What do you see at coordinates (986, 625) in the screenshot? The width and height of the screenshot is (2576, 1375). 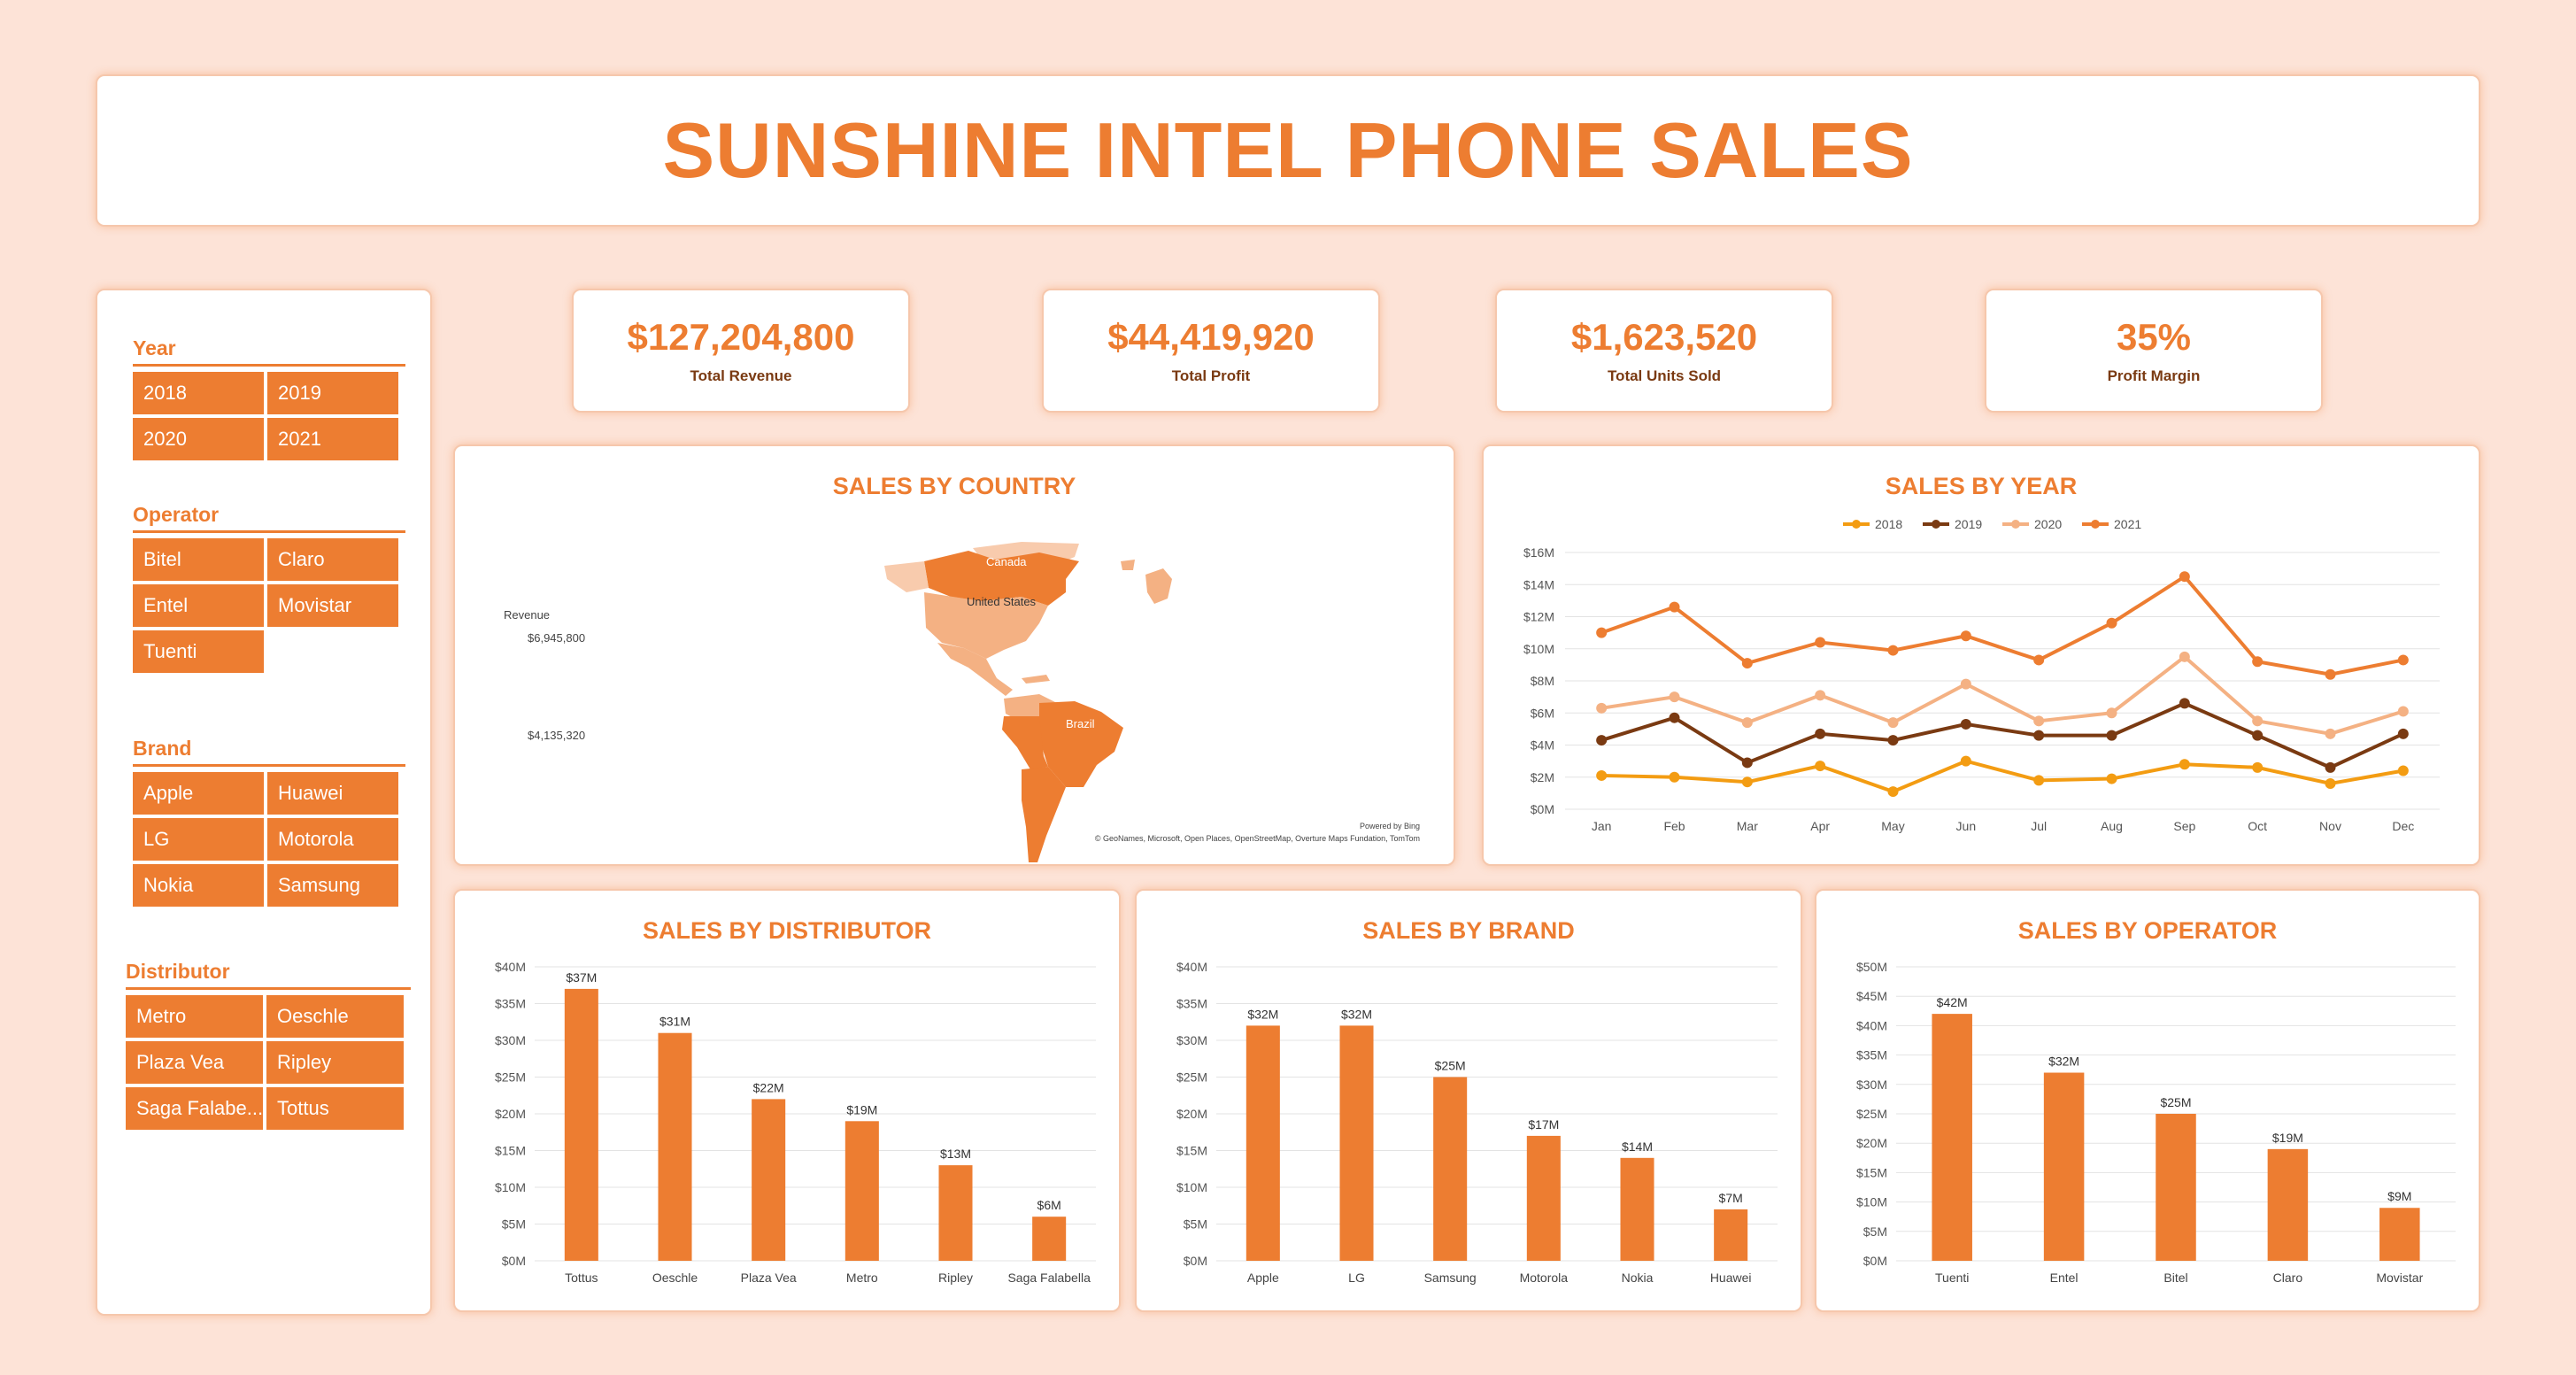 I see `map-united-states` at bounding box center [986, 625].